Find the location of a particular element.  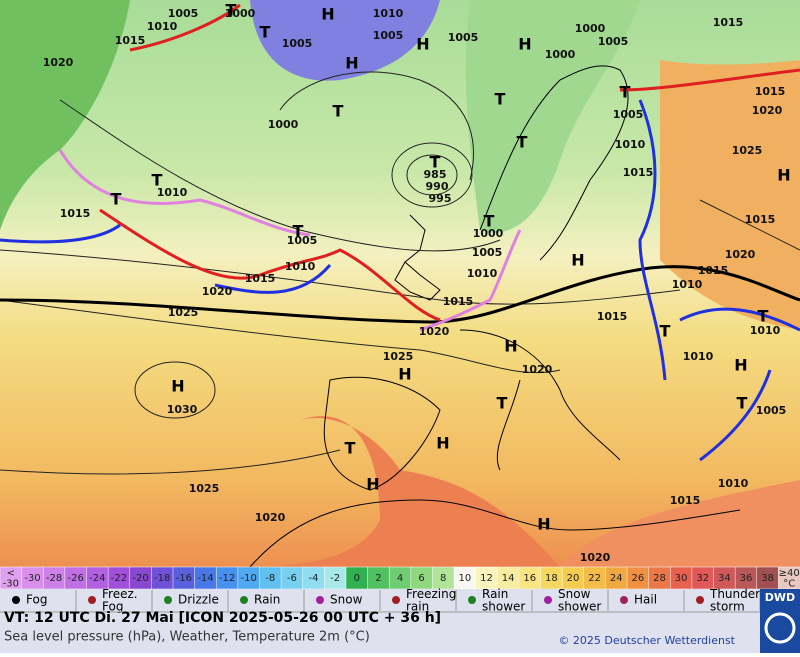

legend-label: Snow shower is located at coordinates (579, 600).